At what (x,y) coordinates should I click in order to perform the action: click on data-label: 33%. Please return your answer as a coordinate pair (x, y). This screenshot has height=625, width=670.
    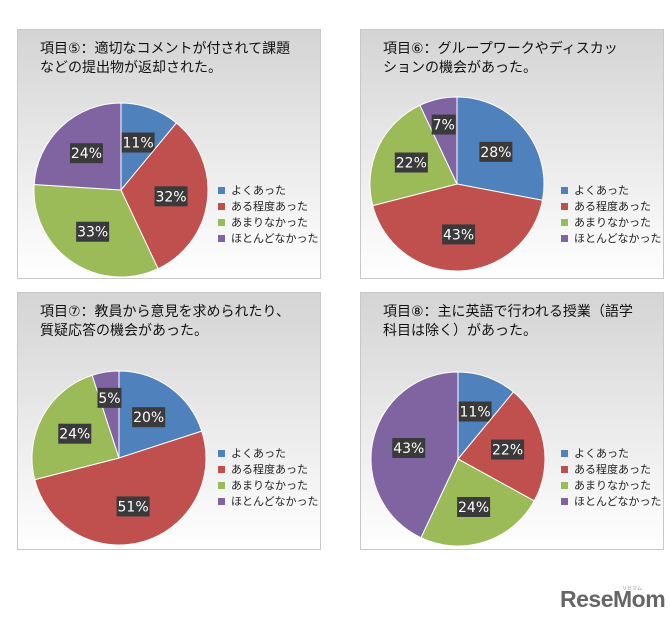
    Looking at the image, I should click on (92, 233).